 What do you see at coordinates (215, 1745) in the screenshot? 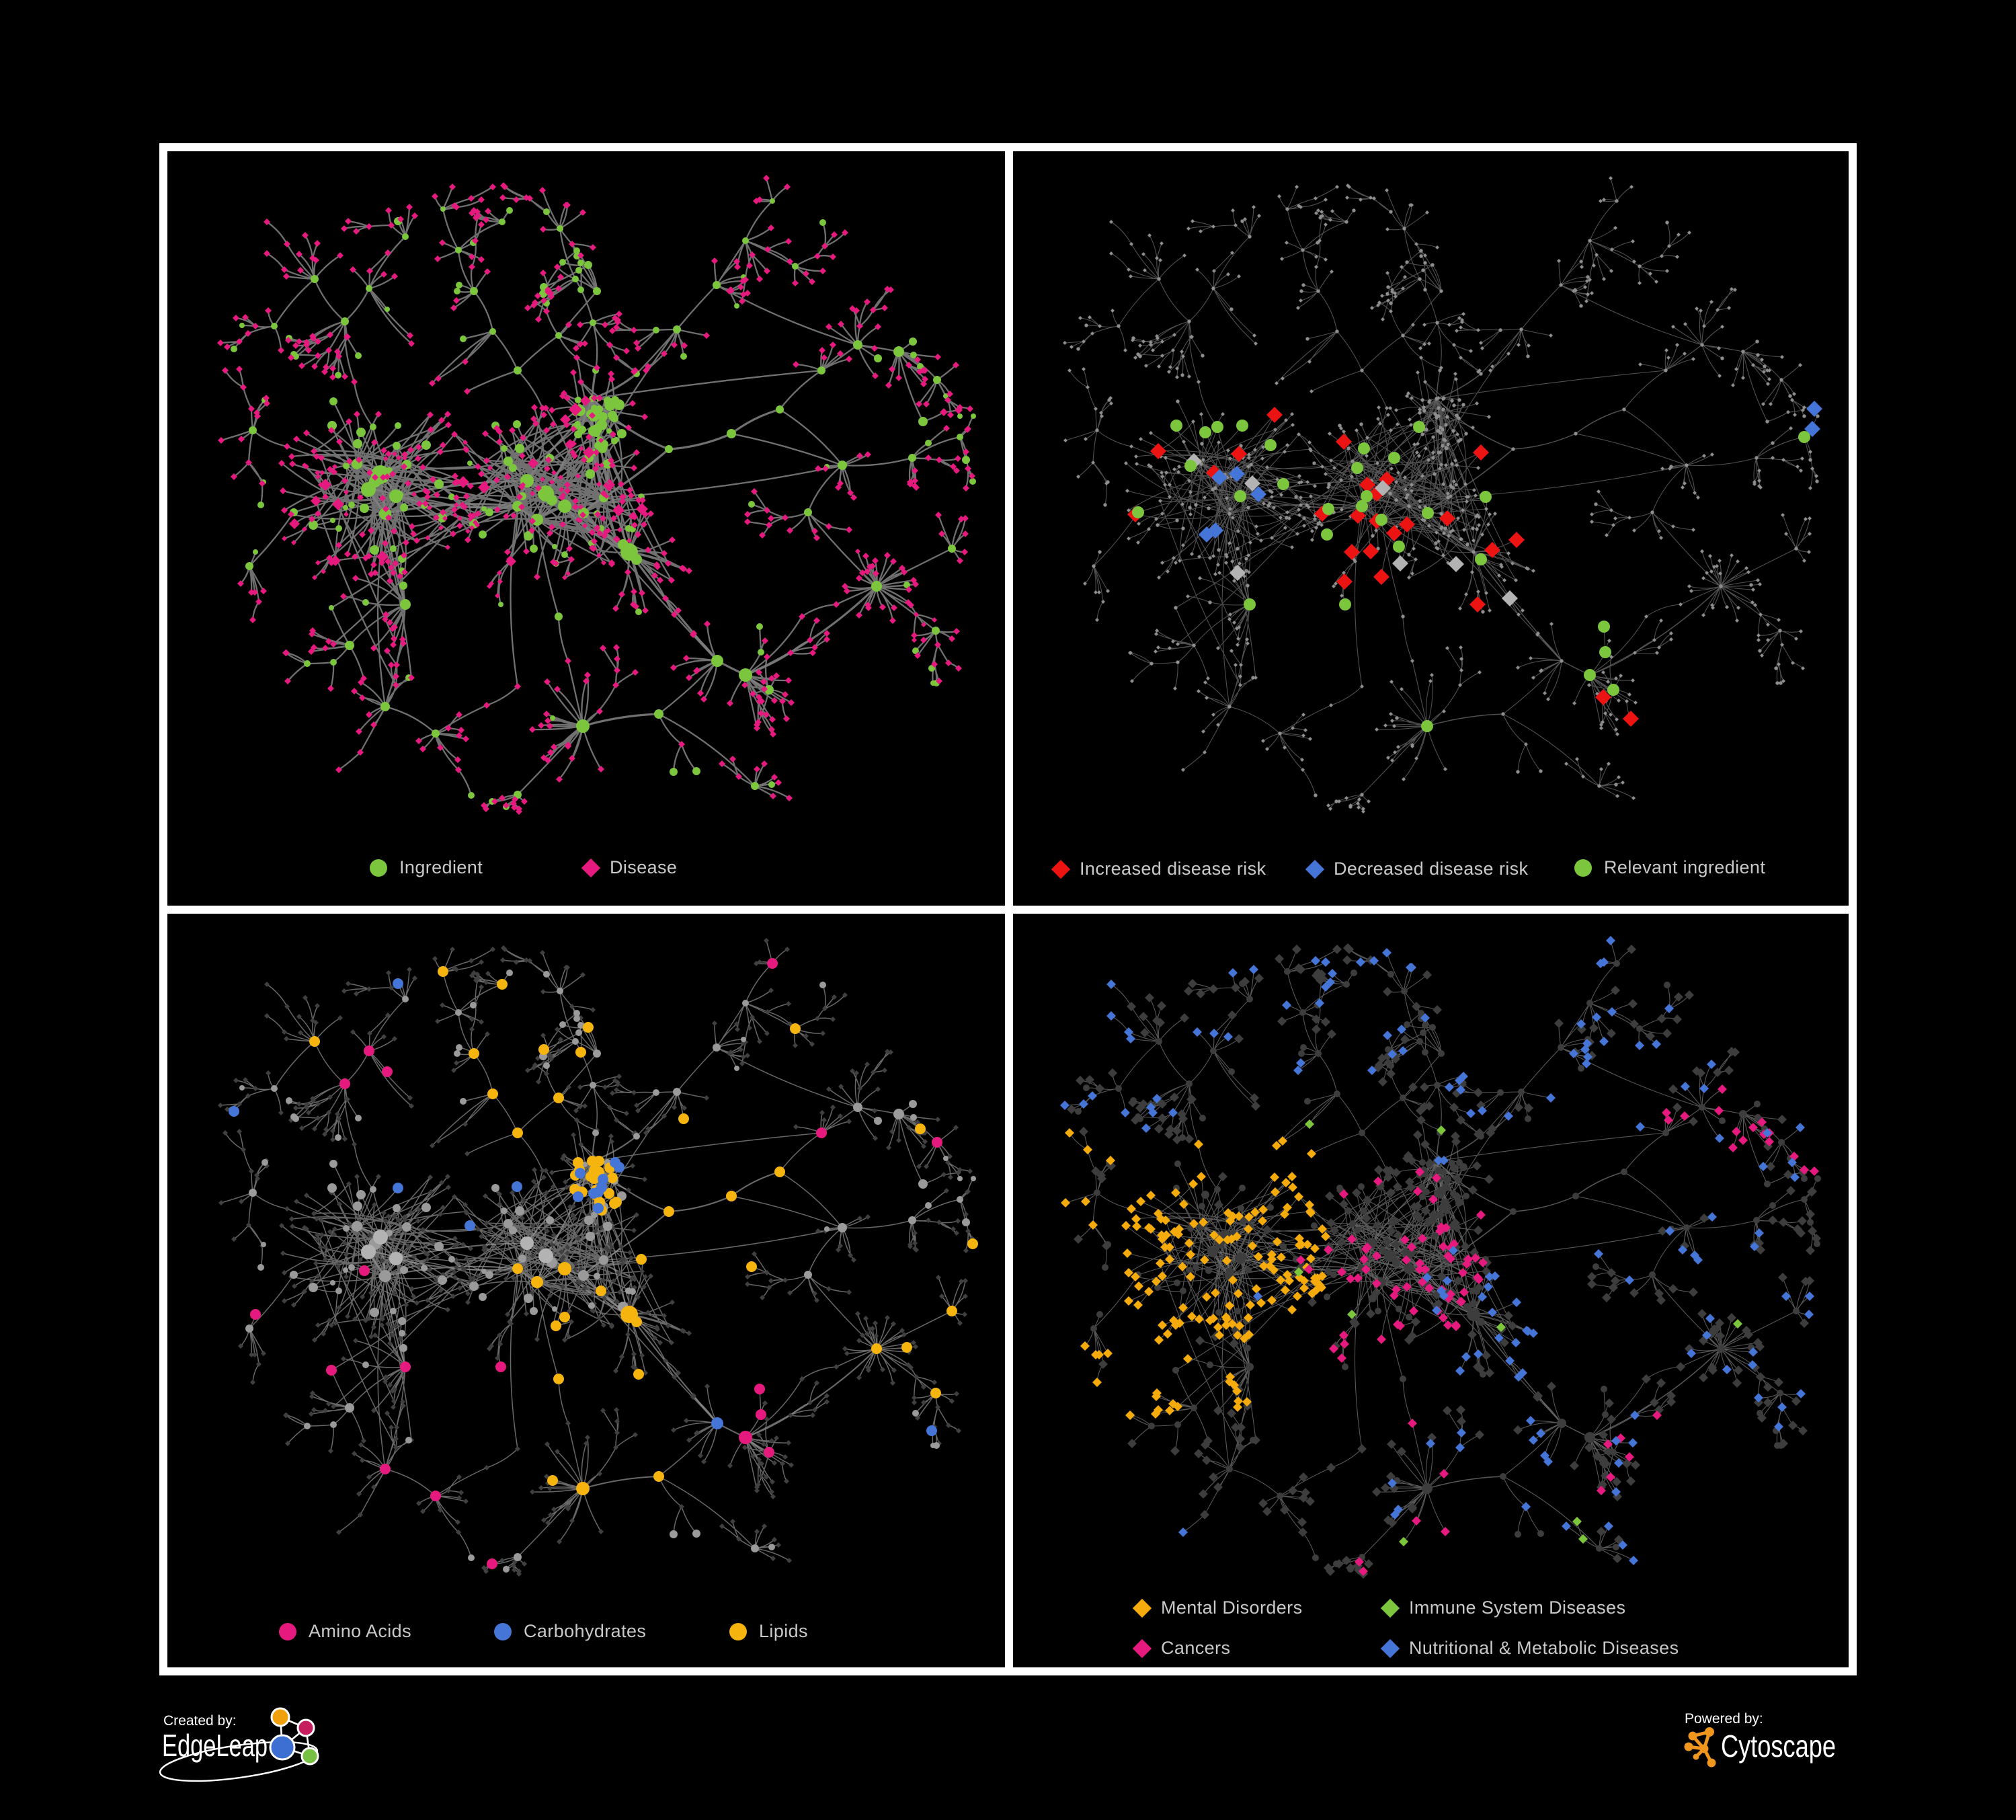
I see `svg-text: EdgeLeap` at bounding box center [215, 1745].